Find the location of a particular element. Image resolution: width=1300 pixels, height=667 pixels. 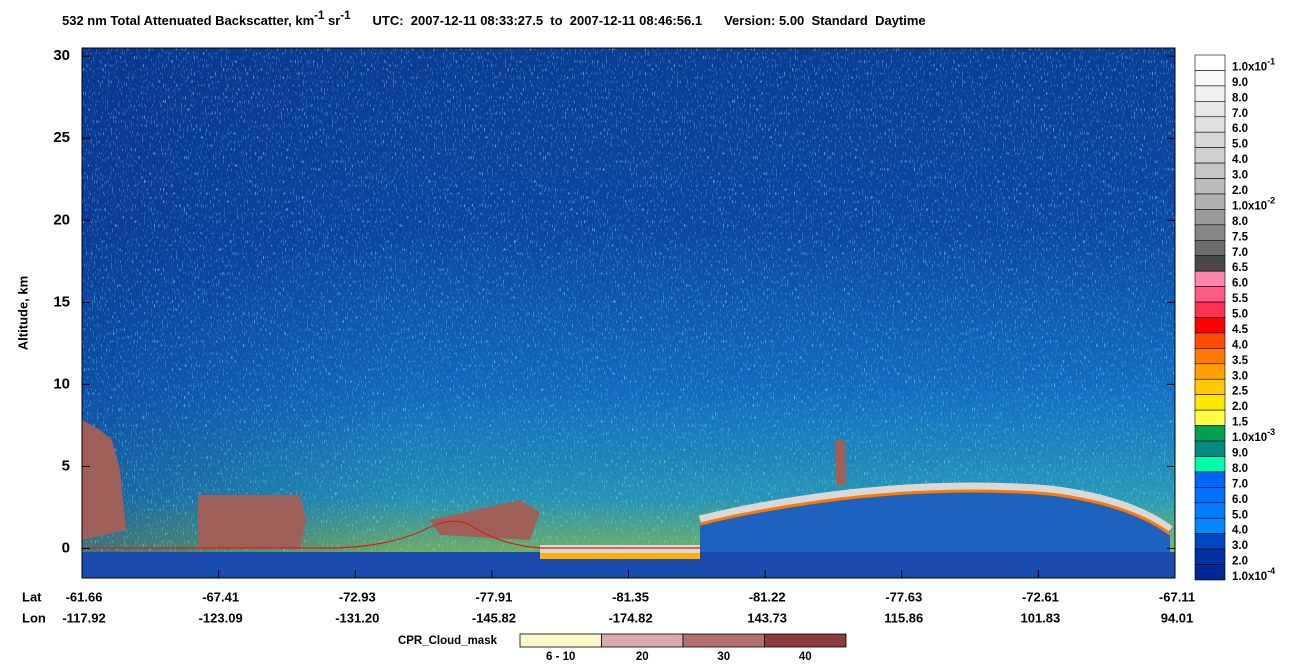

colorbar-label: 2.5 is located at coordinates (1240, 392).